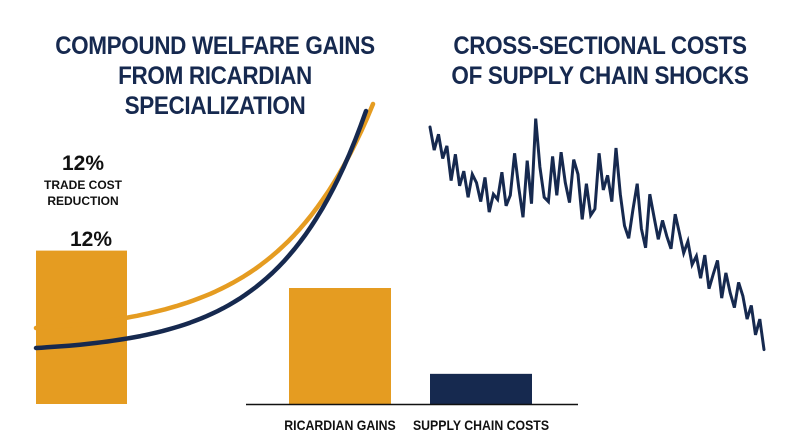  I want to click on comparison-bar-ricardian-gains, so click(340, 346).